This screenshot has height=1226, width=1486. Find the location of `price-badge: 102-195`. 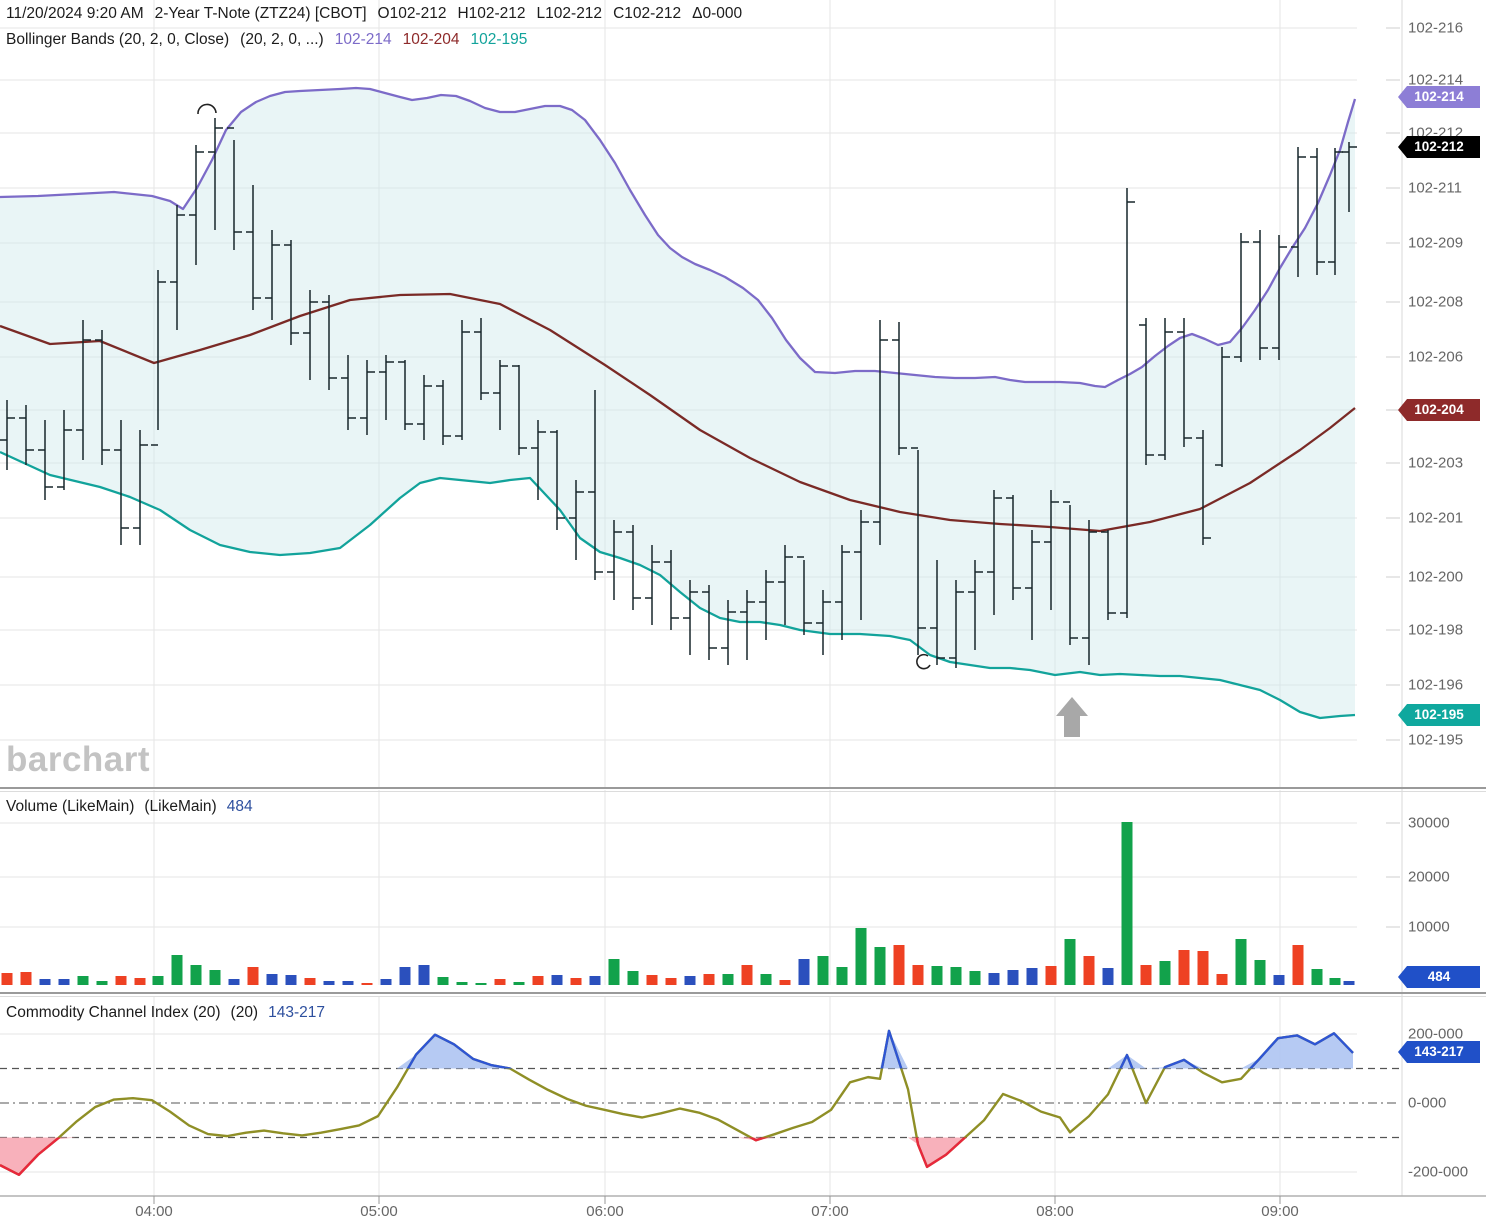

price-badge: 102-195 is located at coordinates (1439, 715).